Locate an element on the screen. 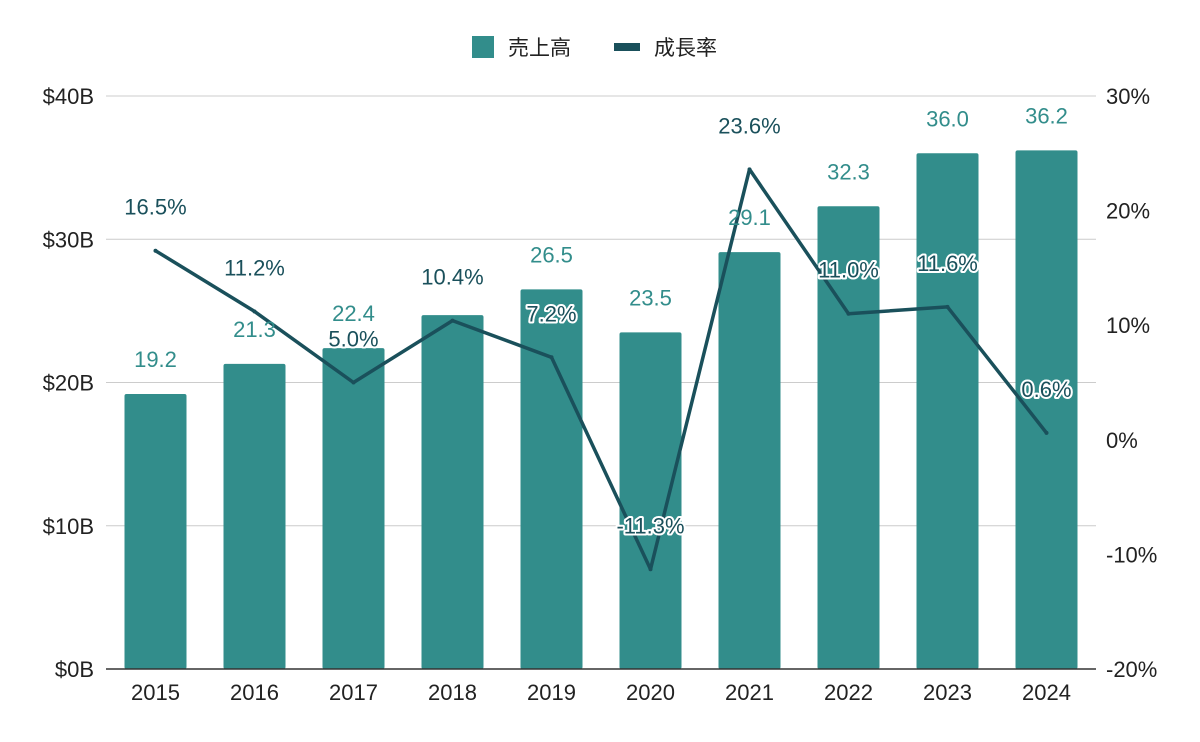  x-tick-label: 2020 is located at coordinates (650, 692).